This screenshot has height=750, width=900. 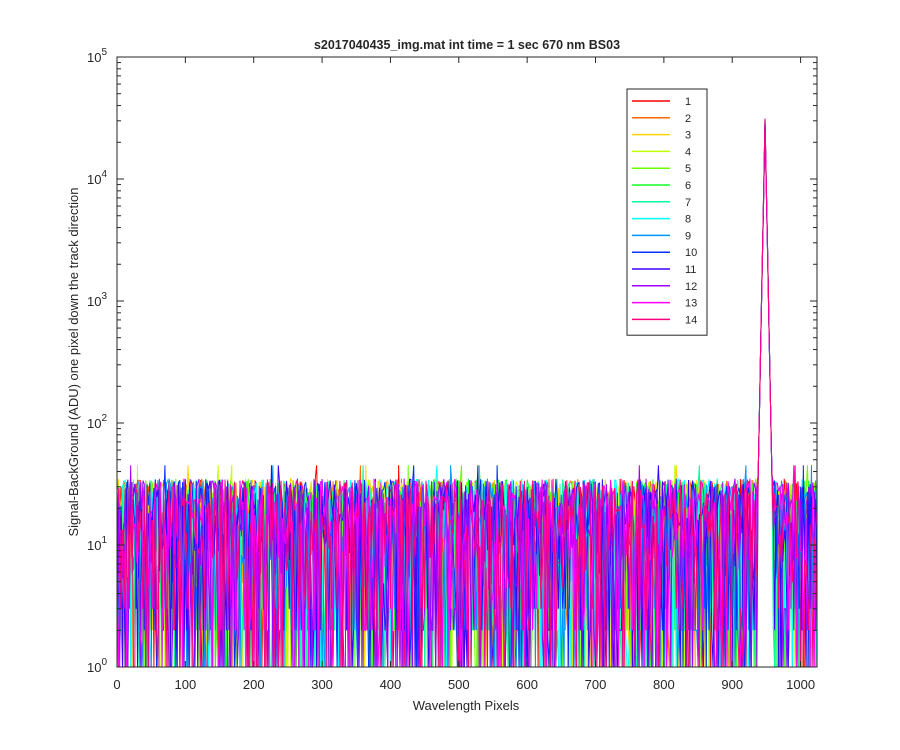 What do you see at coordinates (116, 684) in the screenshot?
I see `x-tick-label: 0` at bounding box center [116, 684].